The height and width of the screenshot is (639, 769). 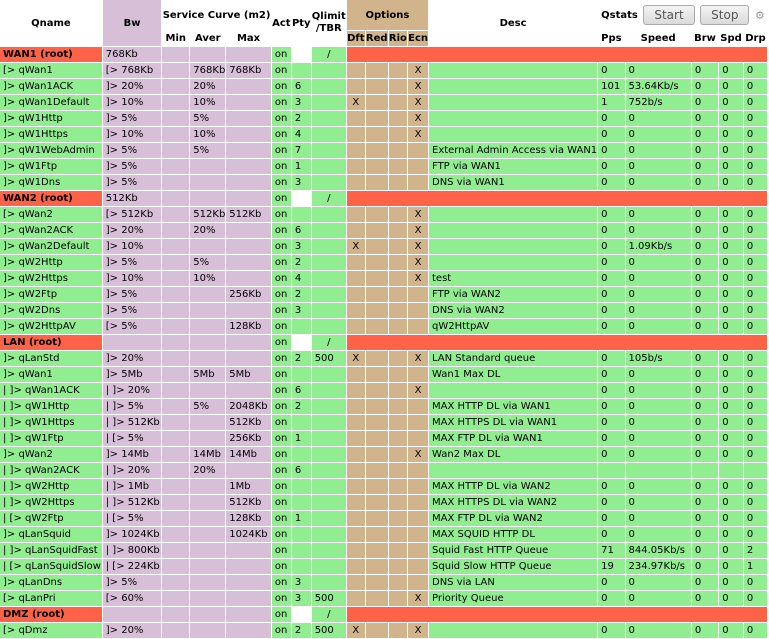 What do you see at coordinates (383, 470) in the screenshot?
I see `queue-row: | ]> qWan2ACK | ]> 20% 20% on 6` at bounding box center [383, 470].